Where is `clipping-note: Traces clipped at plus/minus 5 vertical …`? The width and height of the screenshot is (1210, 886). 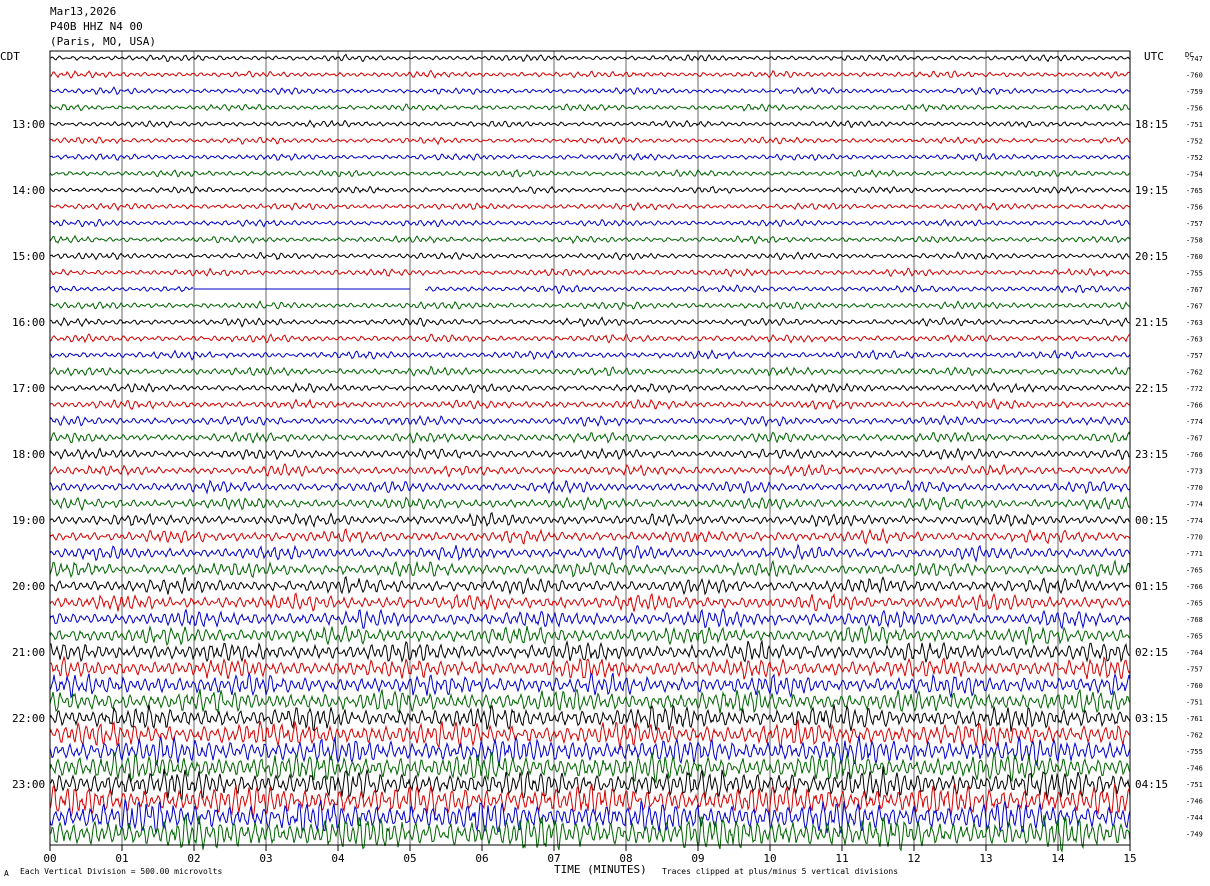
clipping-note: Traces clipped at plus/minus 5 vertical … is located at coordinates (780, 871).